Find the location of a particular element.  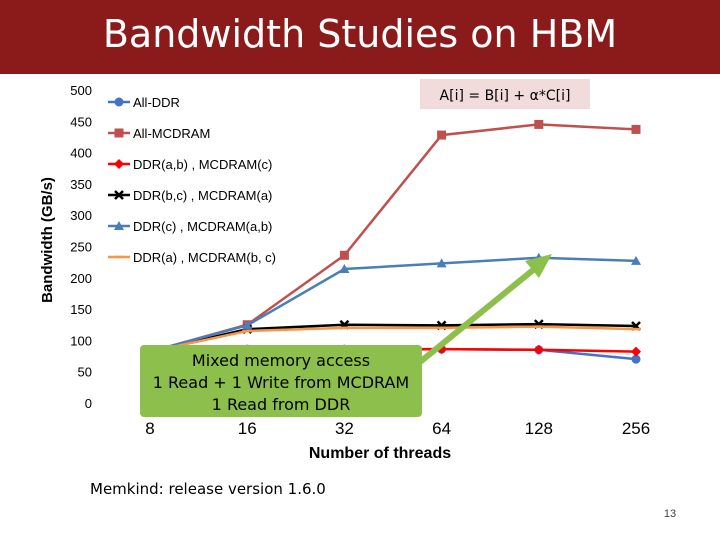

callout-line: 1 Read from DDR is located at coordinates (281, 404).